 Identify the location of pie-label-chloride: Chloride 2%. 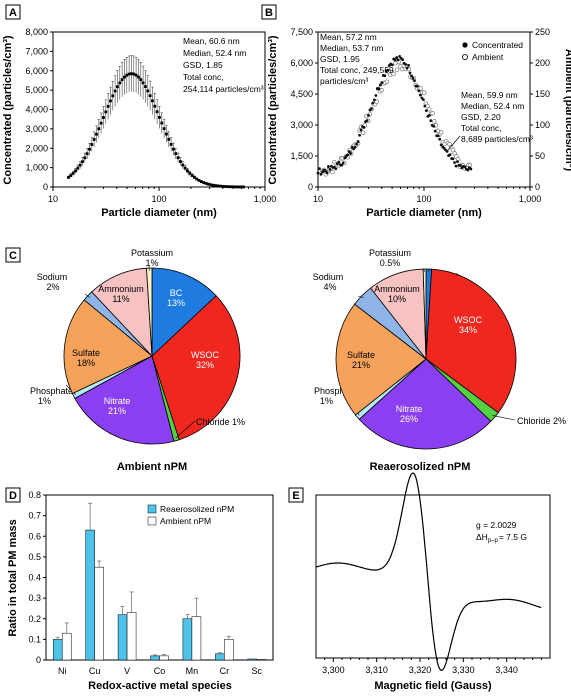
(541, 421).